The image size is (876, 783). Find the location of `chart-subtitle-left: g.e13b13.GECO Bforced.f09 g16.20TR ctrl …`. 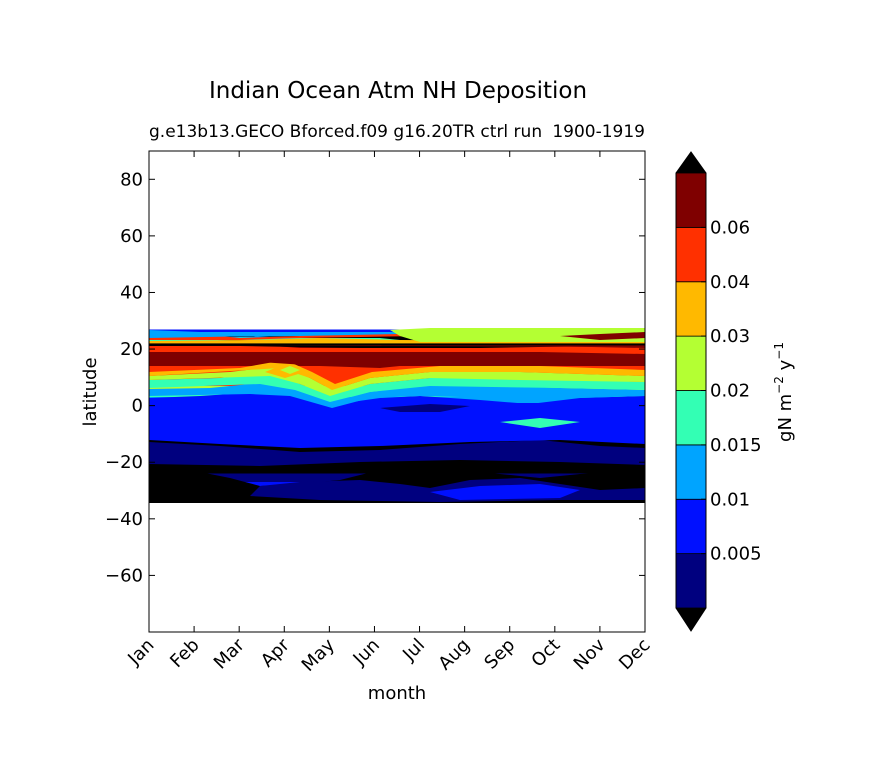

chart-subtitle-left: g.e13b13.GECO Bforced.f09 g16.20TR ctrl … is located at coordinates (345, 132).